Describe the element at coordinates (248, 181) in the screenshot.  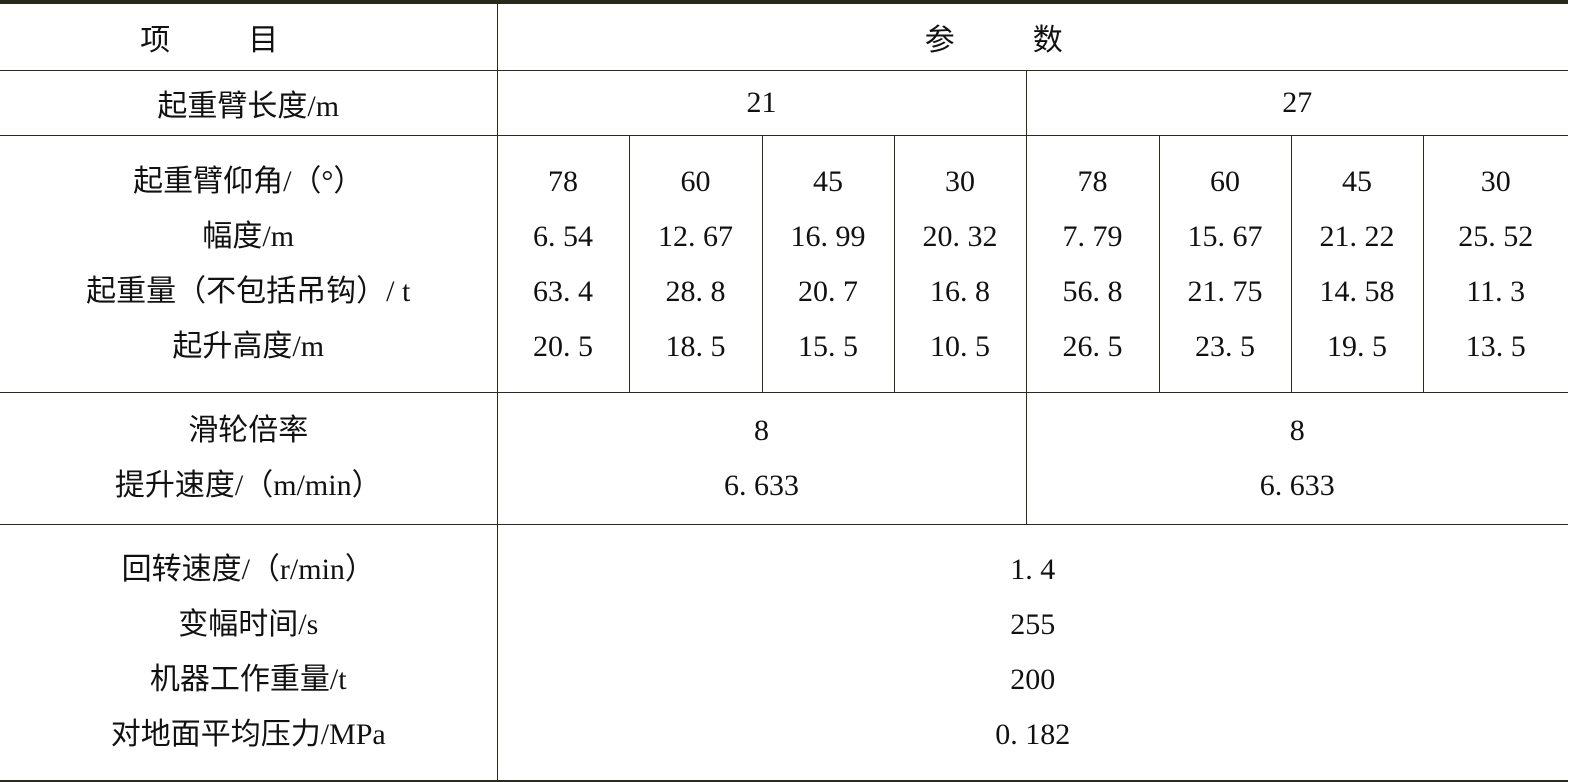
I see `label-line: 起重臂仰角/（°）` at that location.